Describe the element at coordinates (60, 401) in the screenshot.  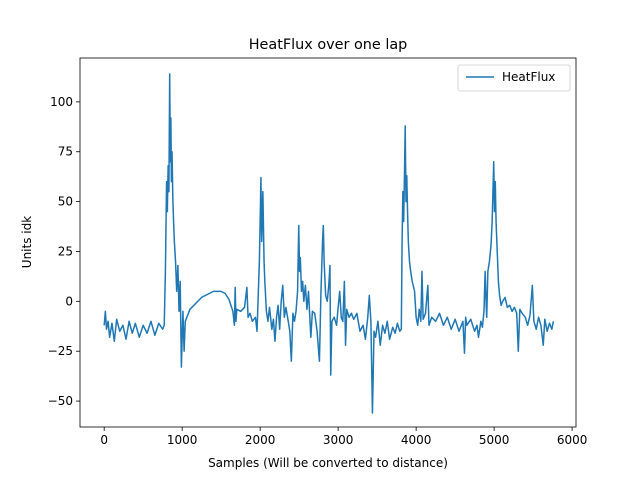
I see `y-tick-label: −50` at that location.